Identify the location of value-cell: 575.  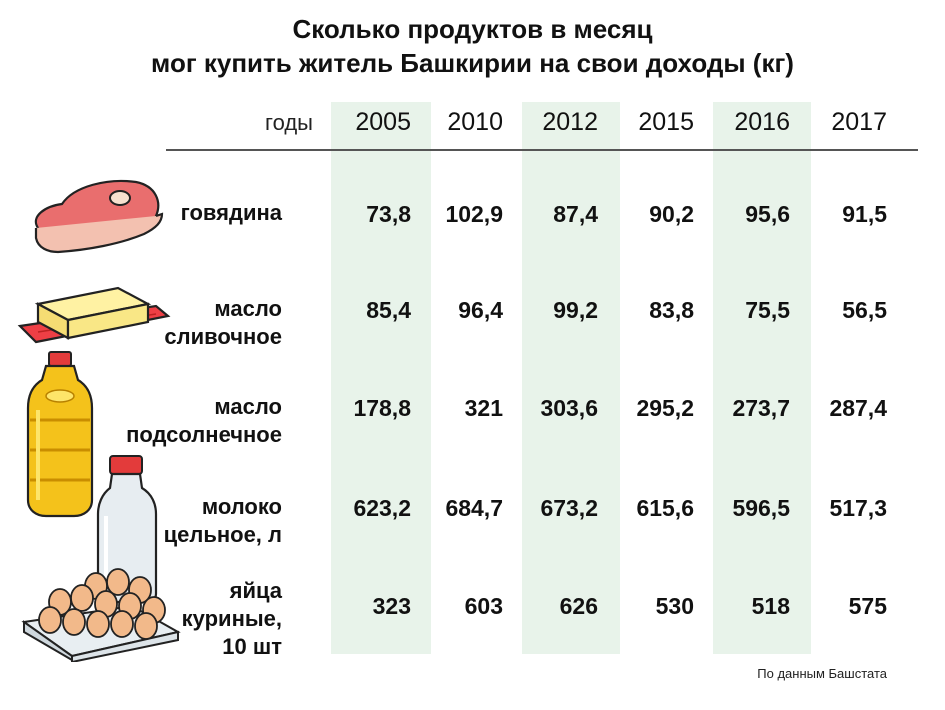
(867, 606).